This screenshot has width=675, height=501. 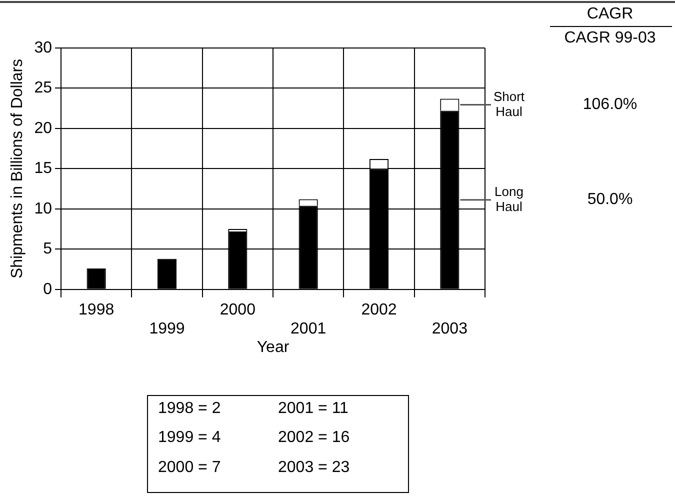 What do you see at coordinates (314, 468) in the screenshot?
I see `text: 2003 = 23` at bounding box center [314, 468].